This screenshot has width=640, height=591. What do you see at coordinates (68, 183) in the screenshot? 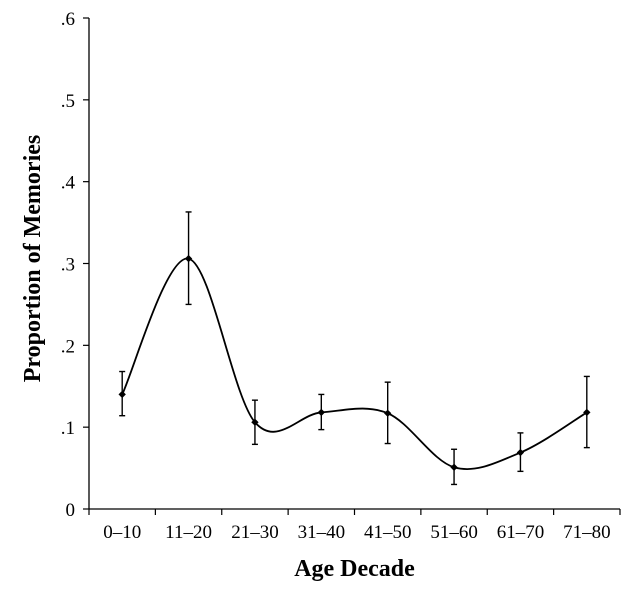
I see `y-tick-label: .4` at bounding box center [68, 183].